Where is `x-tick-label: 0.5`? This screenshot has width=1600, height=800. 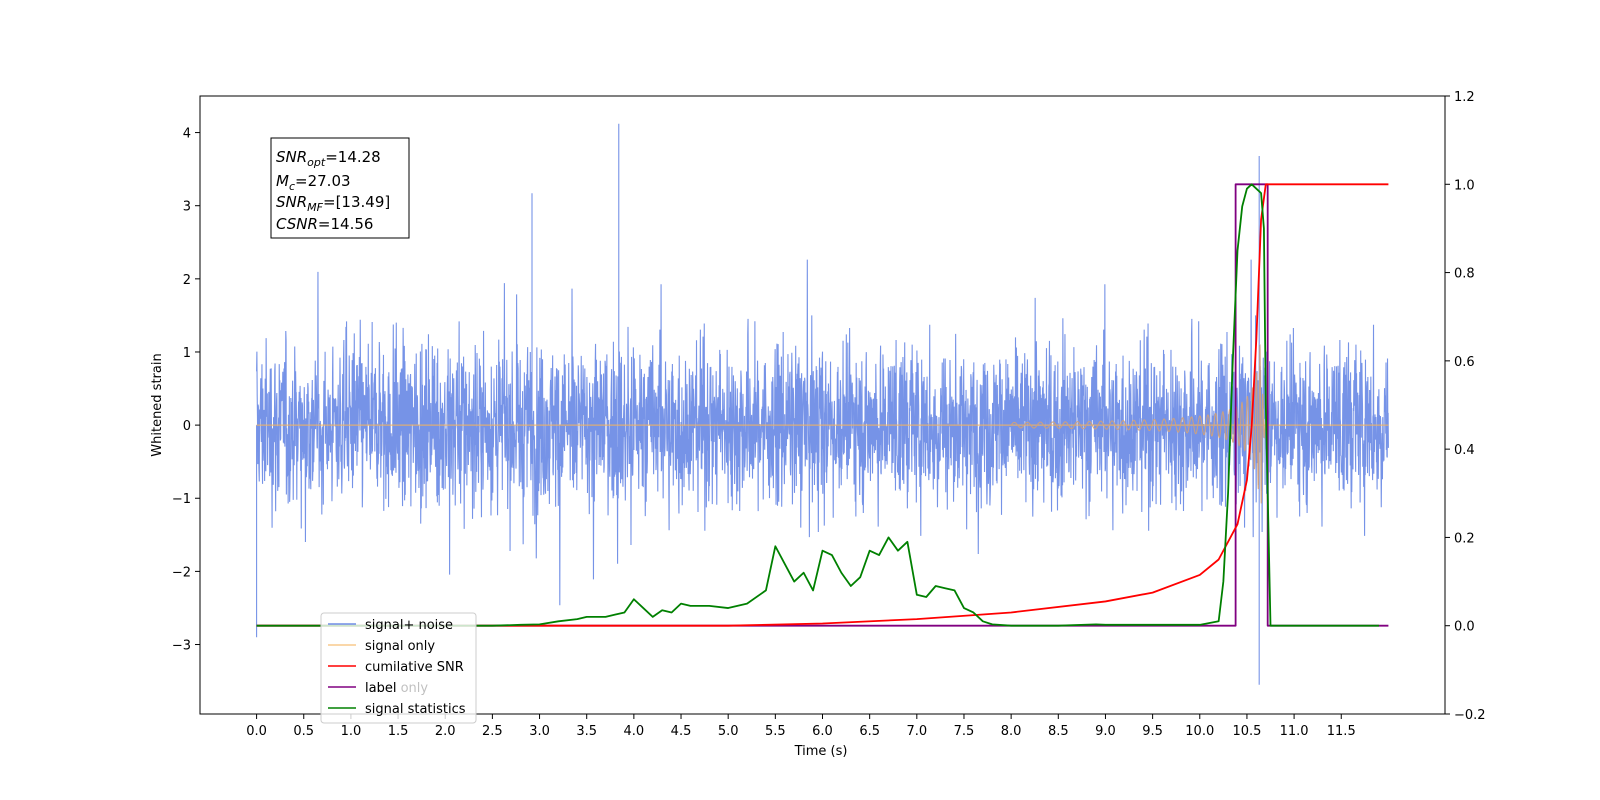 x-tick-label: 0.5 is located at coordinates (303, 731).